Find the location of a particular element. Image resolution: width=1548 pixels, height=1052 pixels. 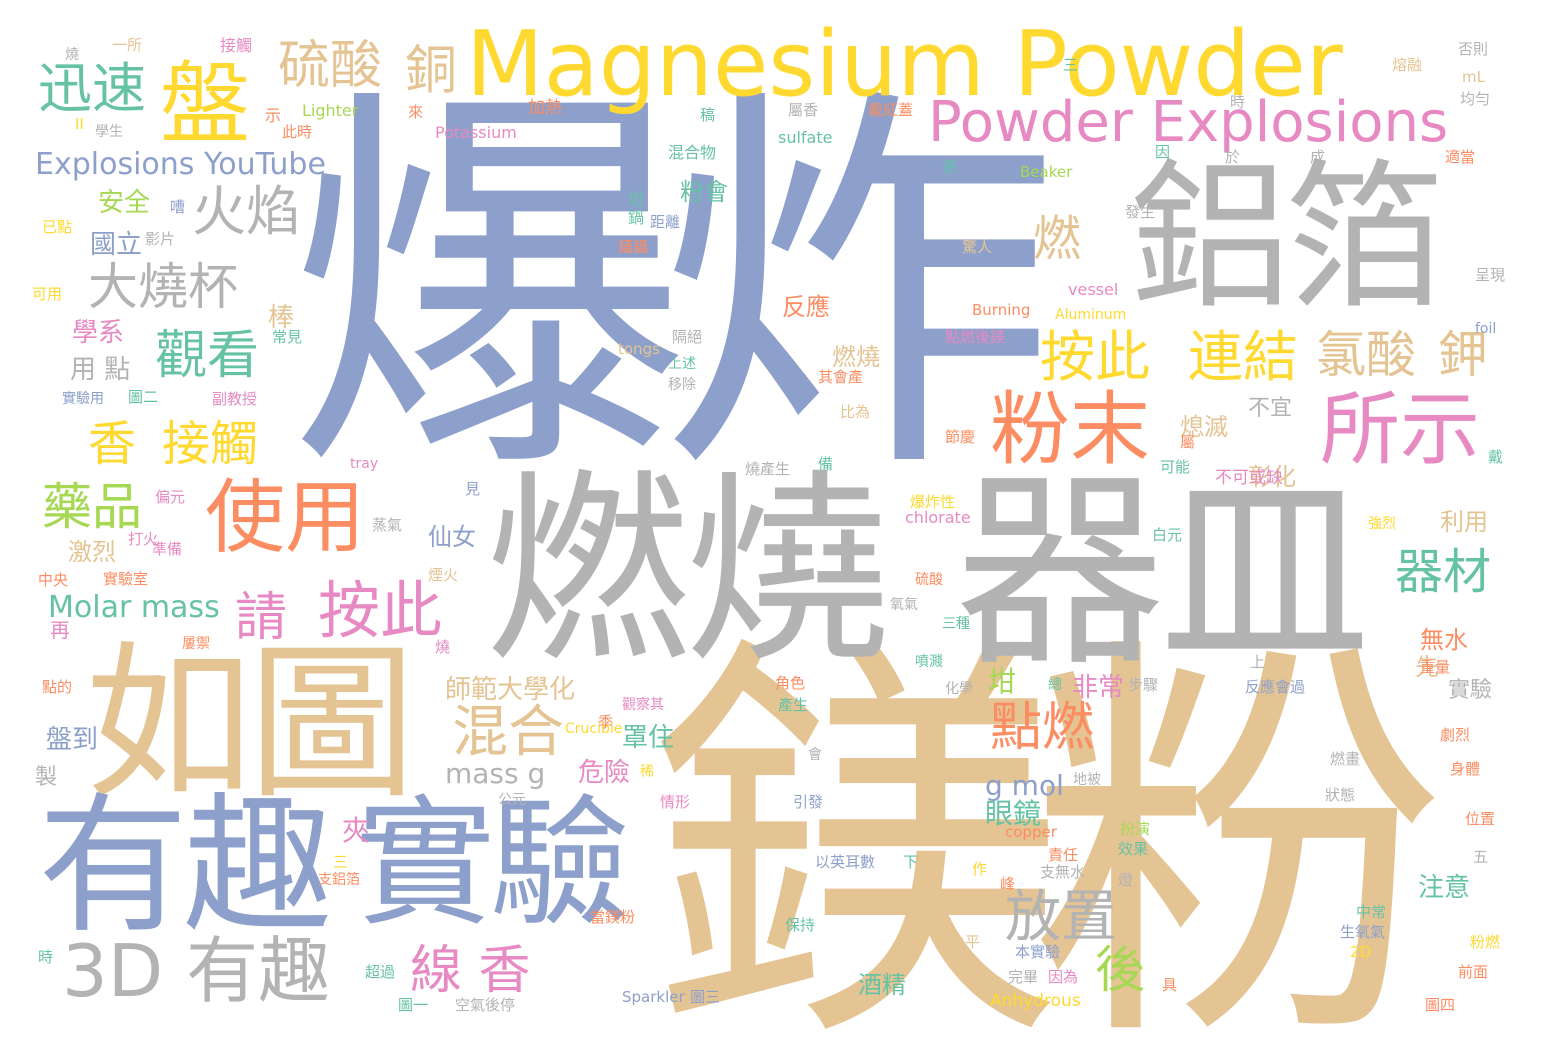

word-cloud-term: 觀看 is located at coordinates (207, 356).